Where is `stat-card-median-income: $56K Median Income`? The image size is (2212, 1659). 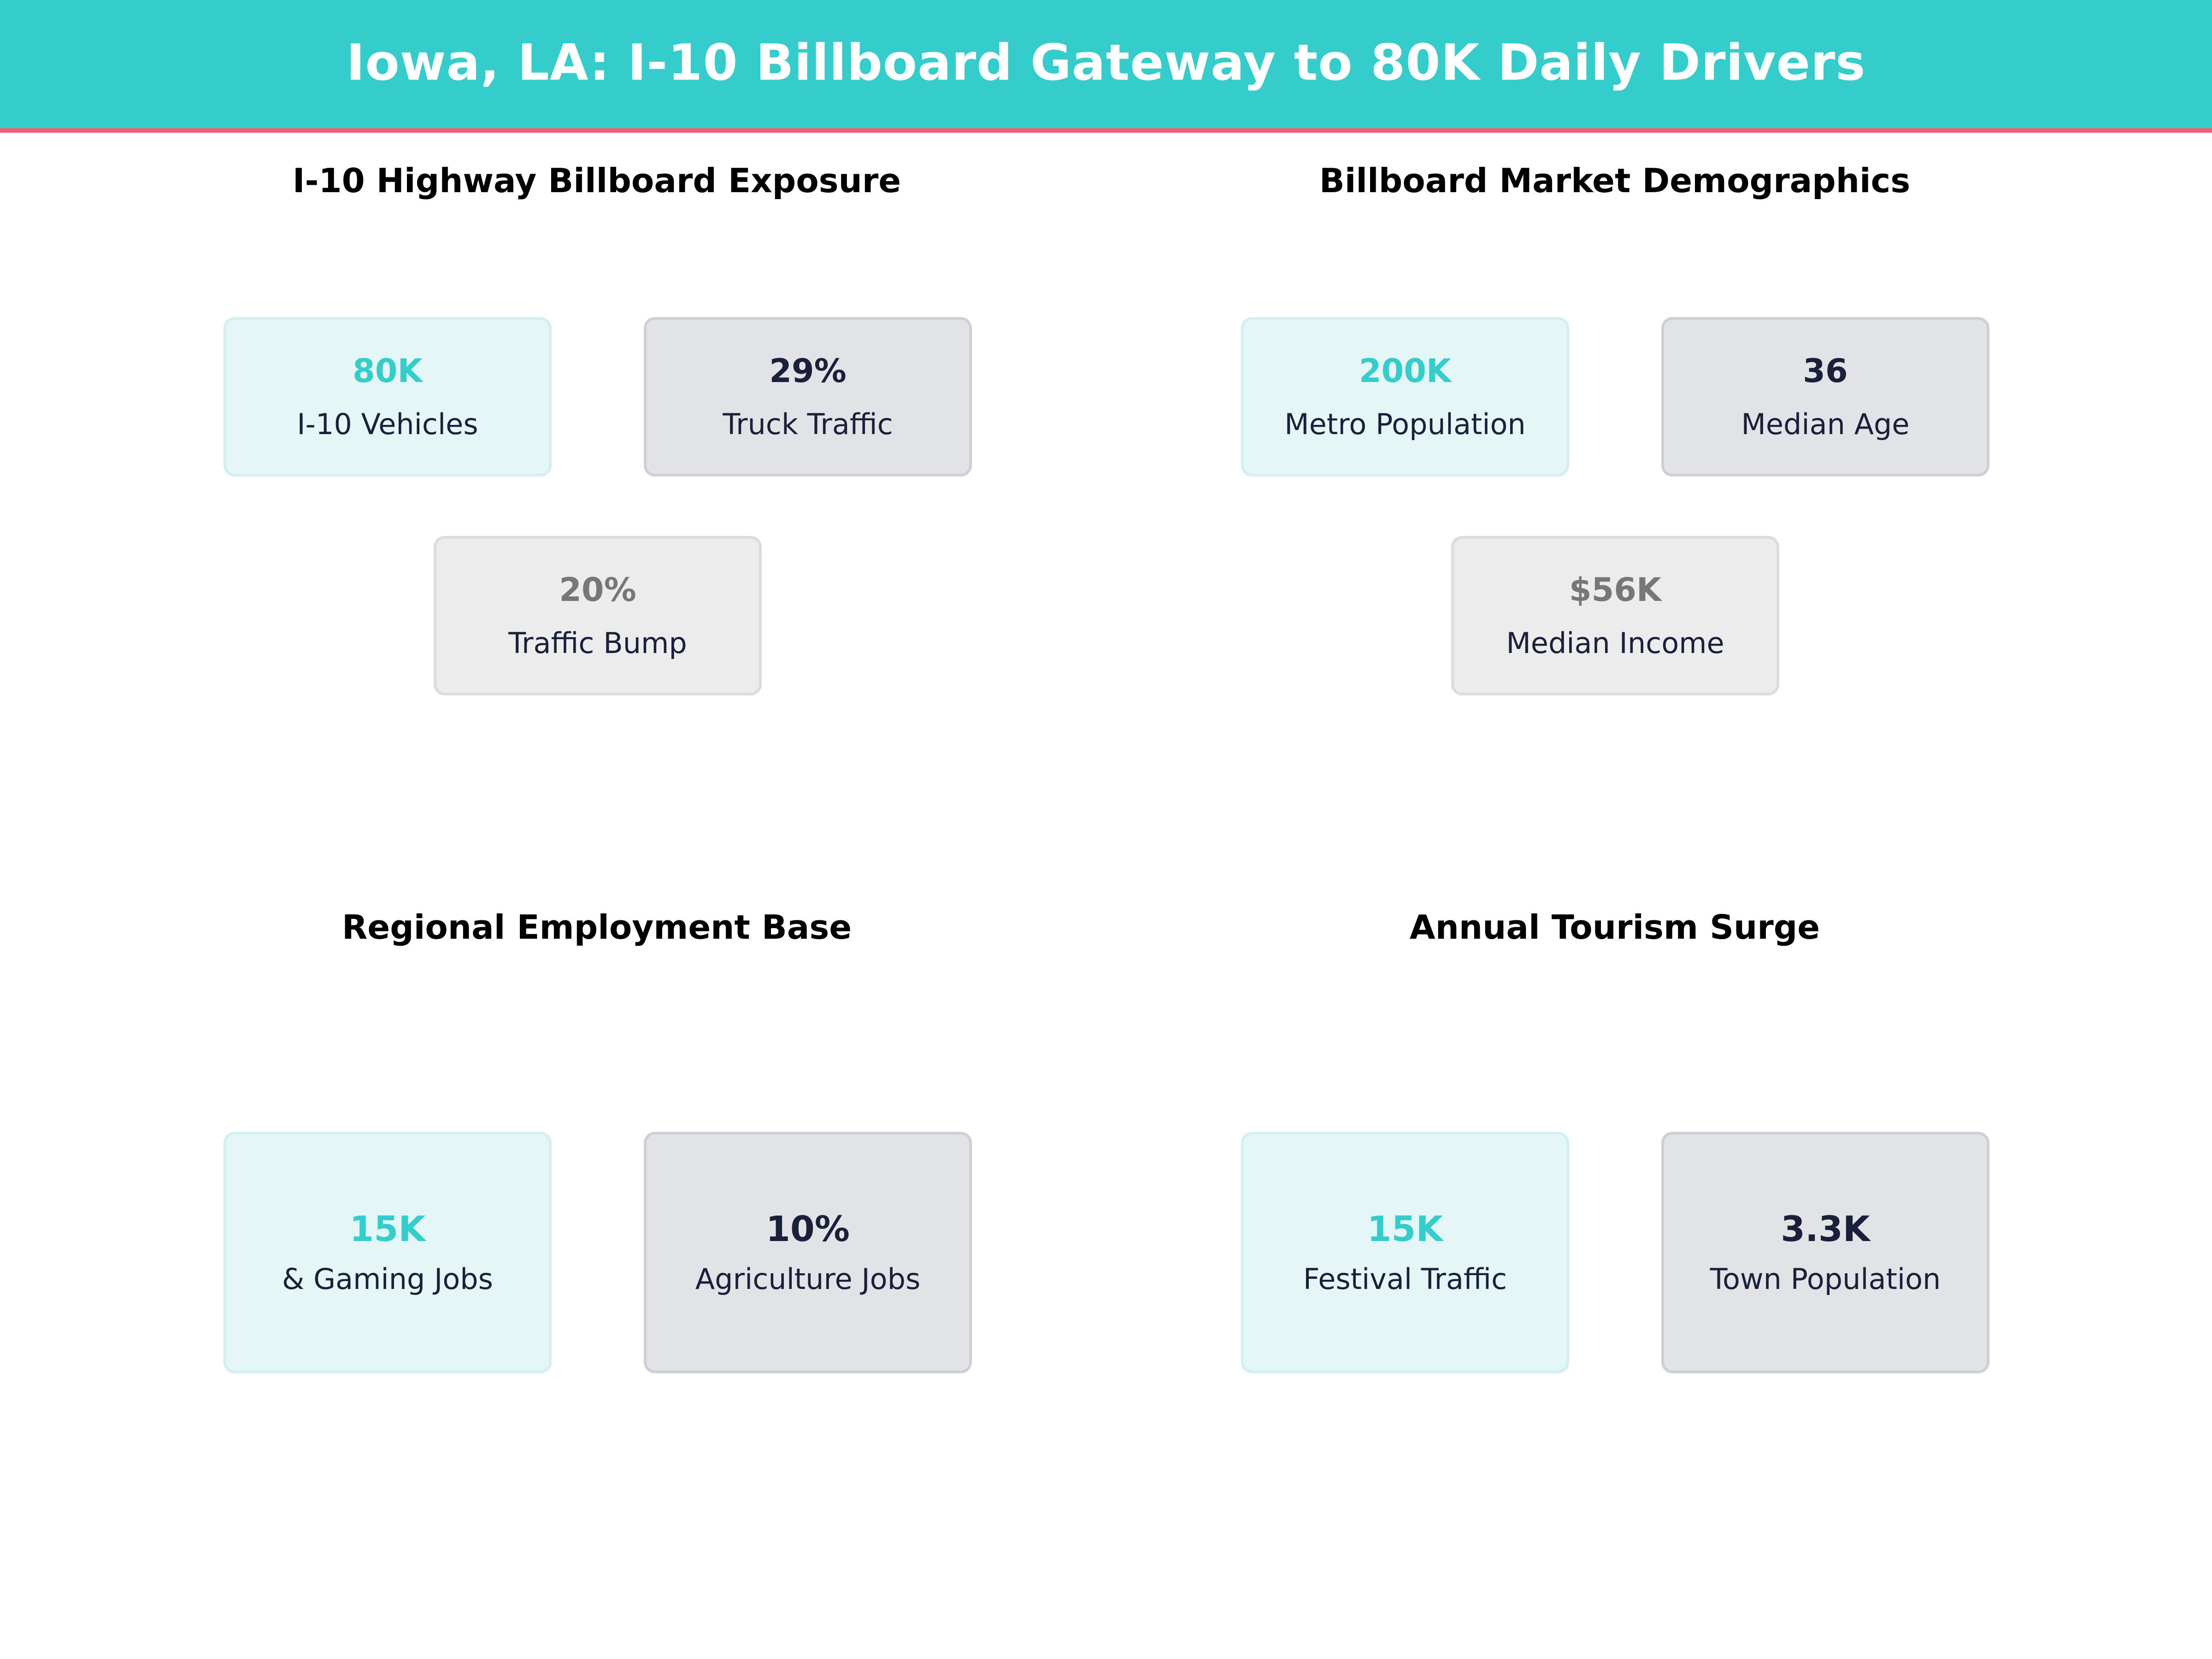
stat-card-median-income: $56K Median Income is located at coordinates (1615, 615).